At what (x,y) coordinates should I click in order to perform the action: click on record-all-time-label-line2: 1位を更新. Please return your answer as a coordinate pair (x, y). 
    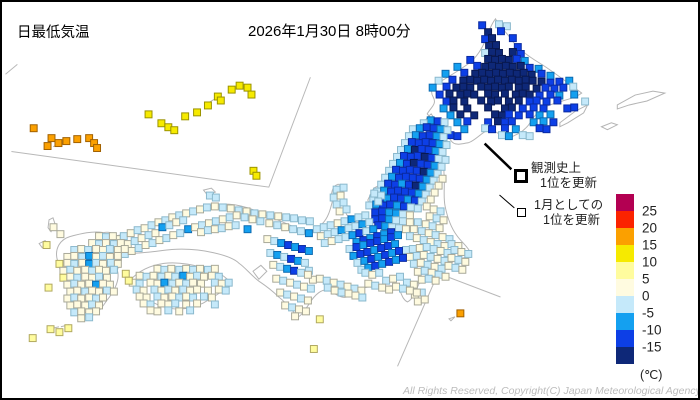
    Looking at the image, I should click on (568, 183).